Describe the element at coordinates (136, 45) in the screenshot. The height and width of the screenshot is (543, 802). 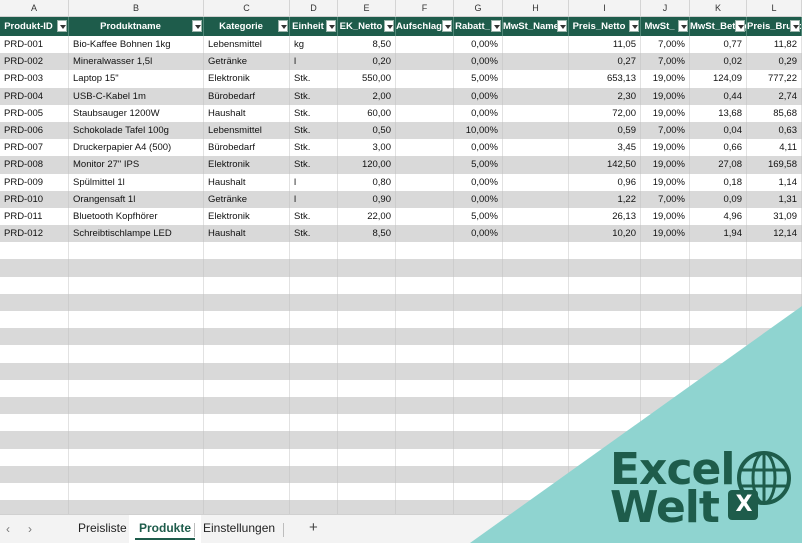
I see `table-cell: Bio-Kaffee Bohnen 1kg` at that location.